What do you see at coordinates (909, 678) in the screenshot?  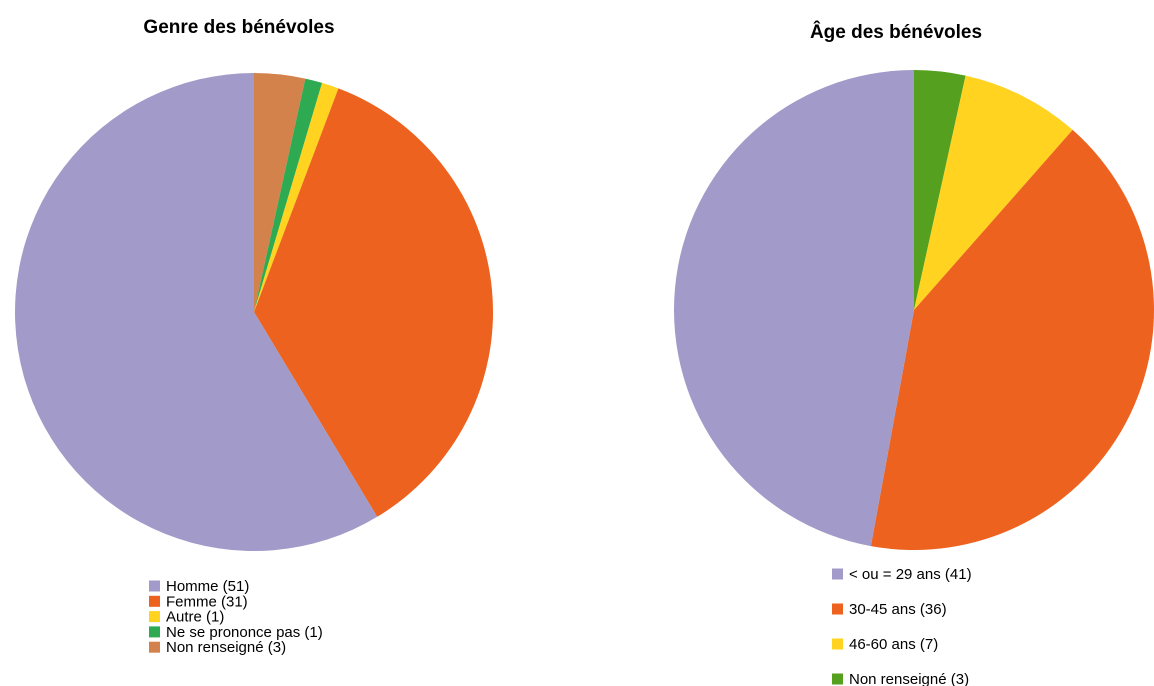 I see `legend-label-age-non-renseigne-3: Non renseigné (3)` at bounding box center [909, 678].